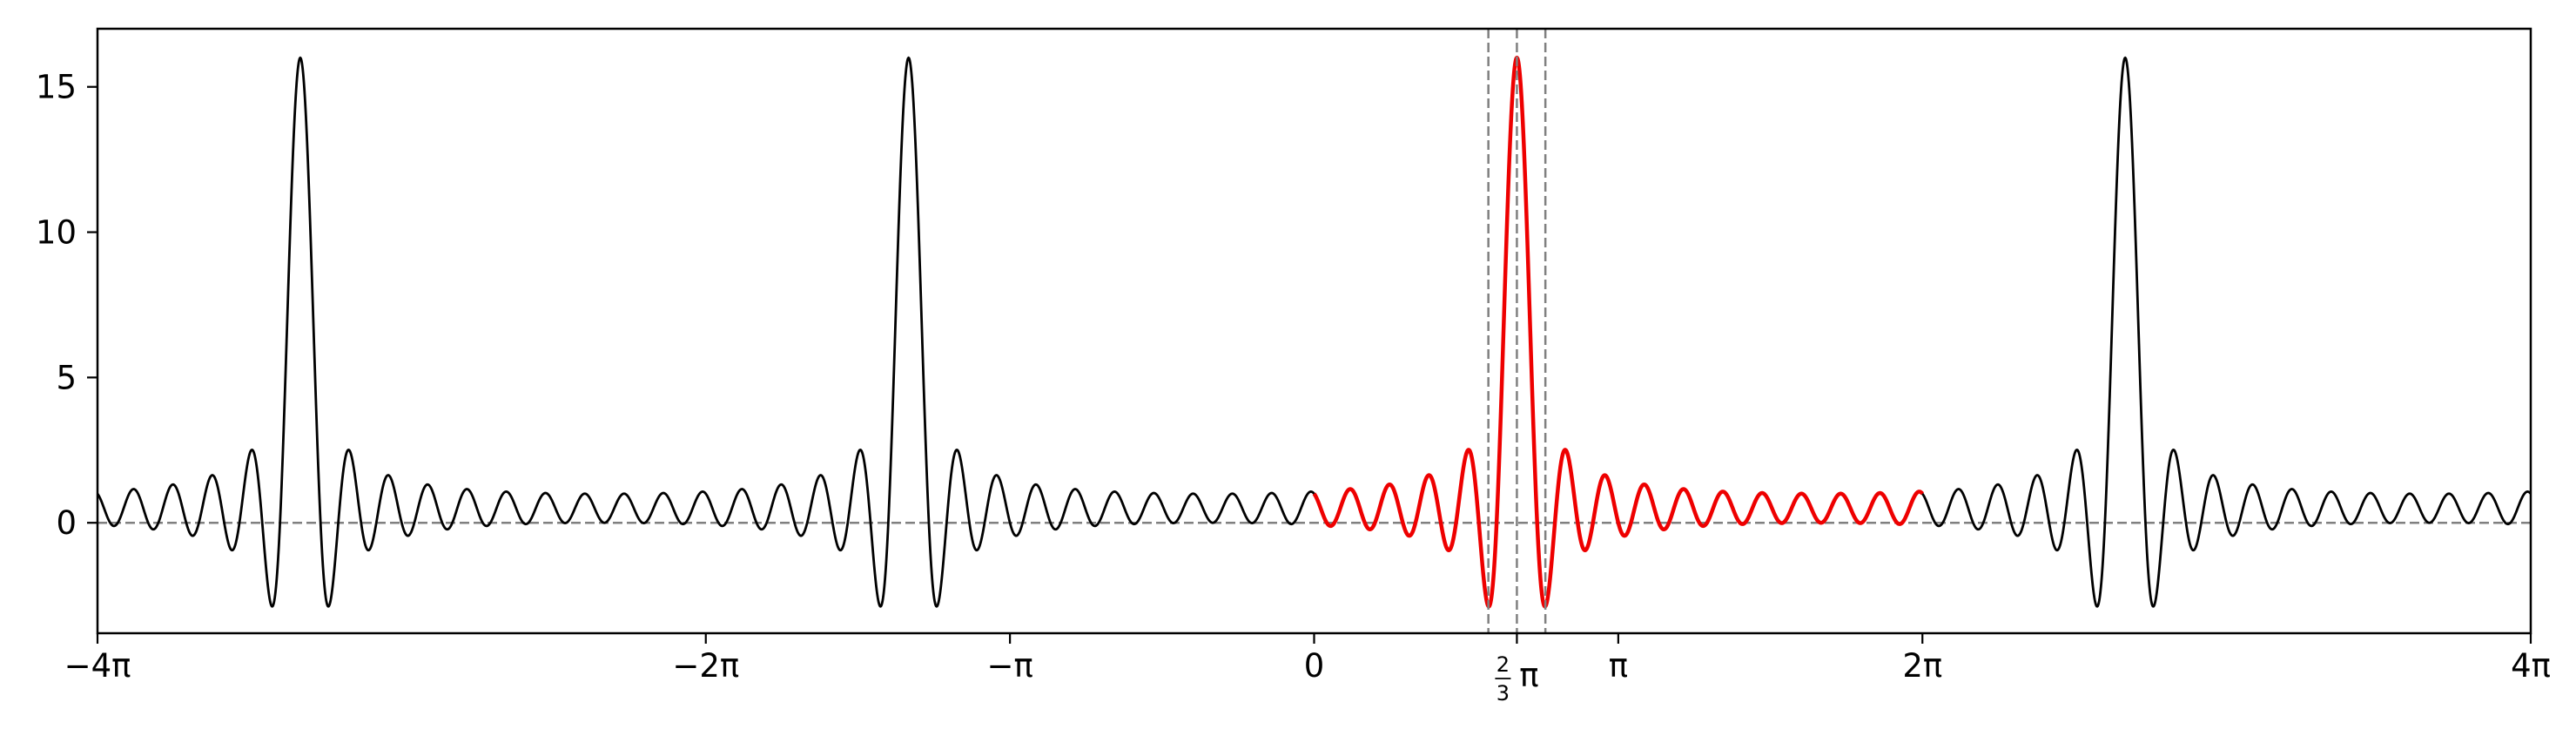 The image size is (2576, 736). I want to click on y-tick-label: 0, so click(66, 523).